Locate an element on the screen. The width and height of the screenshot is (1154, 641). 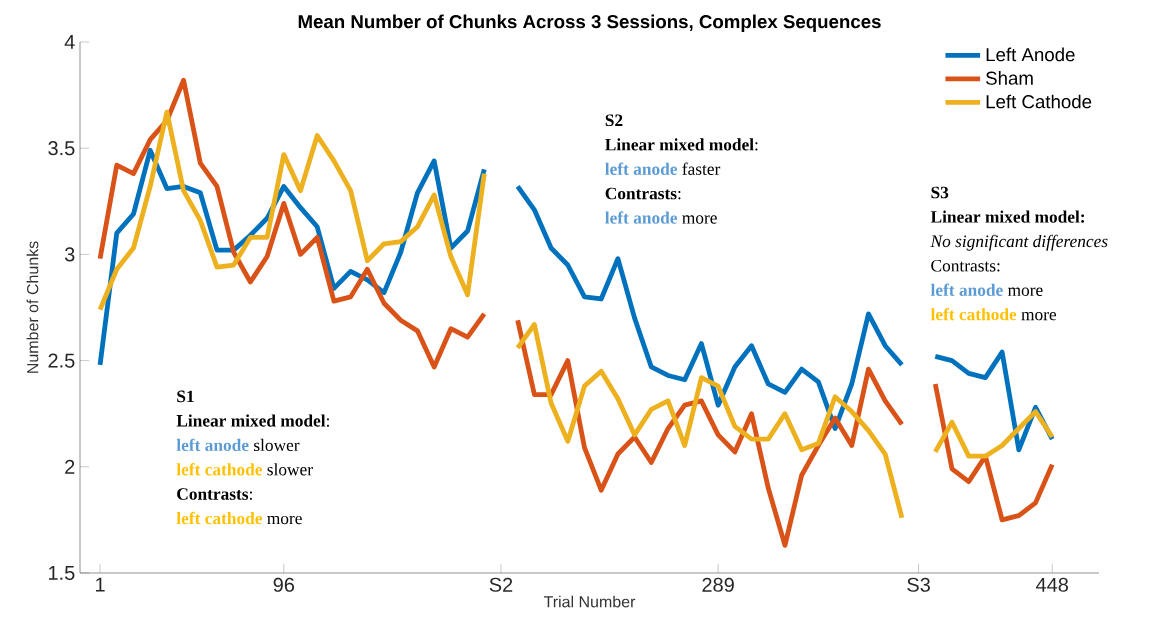
x-tick-label: S2 is located at coordinates (501, 584).